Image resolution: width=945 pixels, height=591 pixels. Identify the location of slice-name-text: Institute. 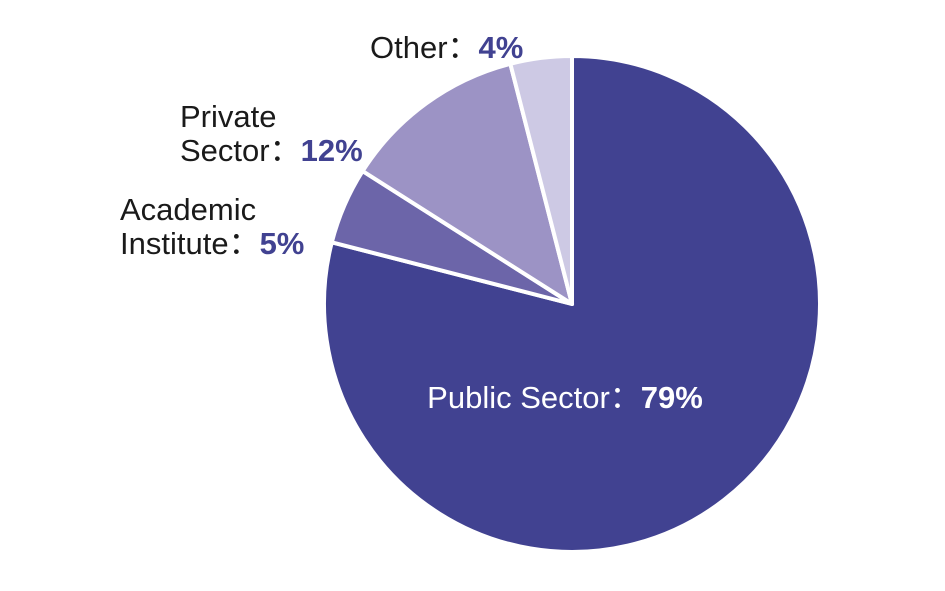
(174, 243).